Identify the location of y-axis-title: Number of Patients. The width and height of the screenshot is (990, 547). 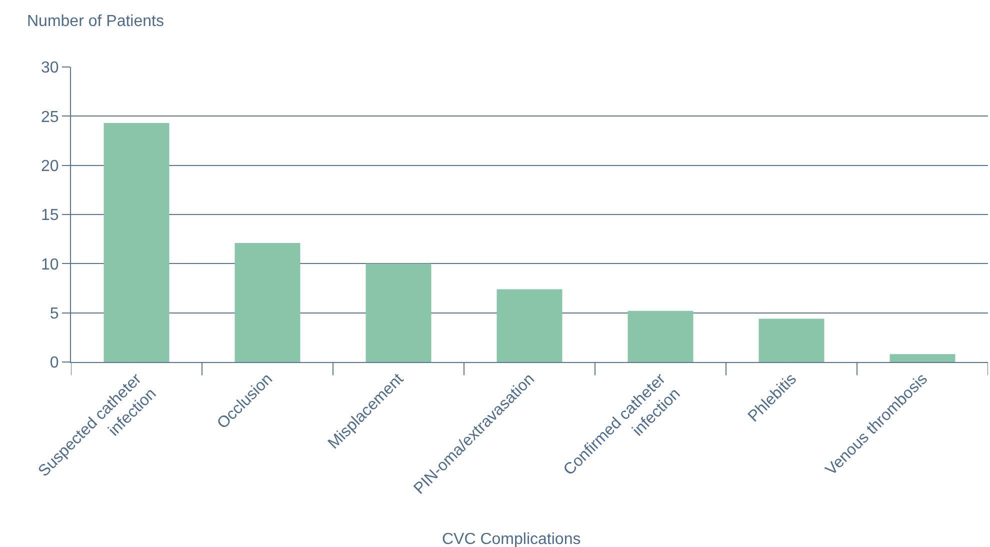
(95, 21).